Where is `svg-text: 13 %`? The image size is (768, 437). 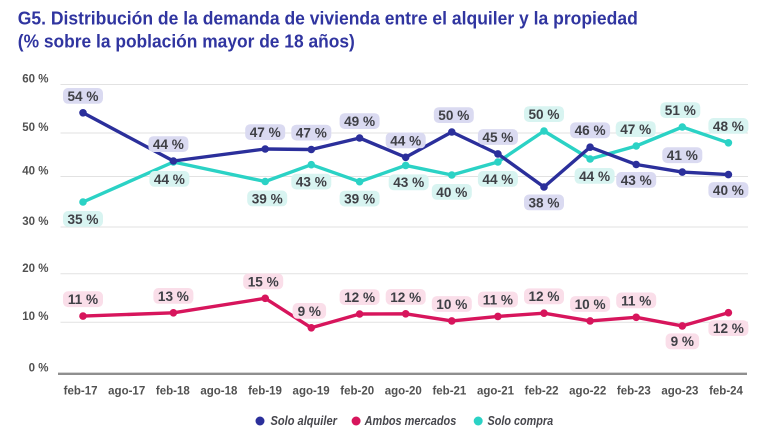 svg-text: 13 % is located at coordinates (173, 296).